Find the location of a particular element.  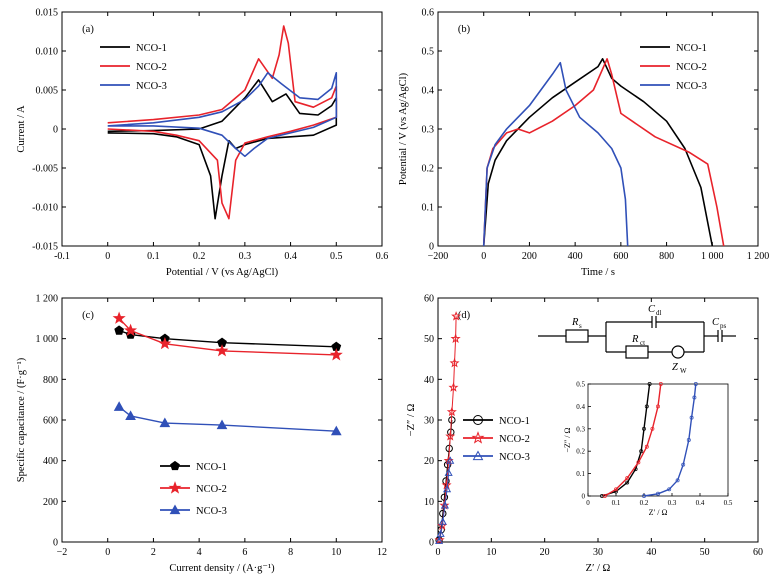

circuit-label: C is located at coordinates (652, 309).